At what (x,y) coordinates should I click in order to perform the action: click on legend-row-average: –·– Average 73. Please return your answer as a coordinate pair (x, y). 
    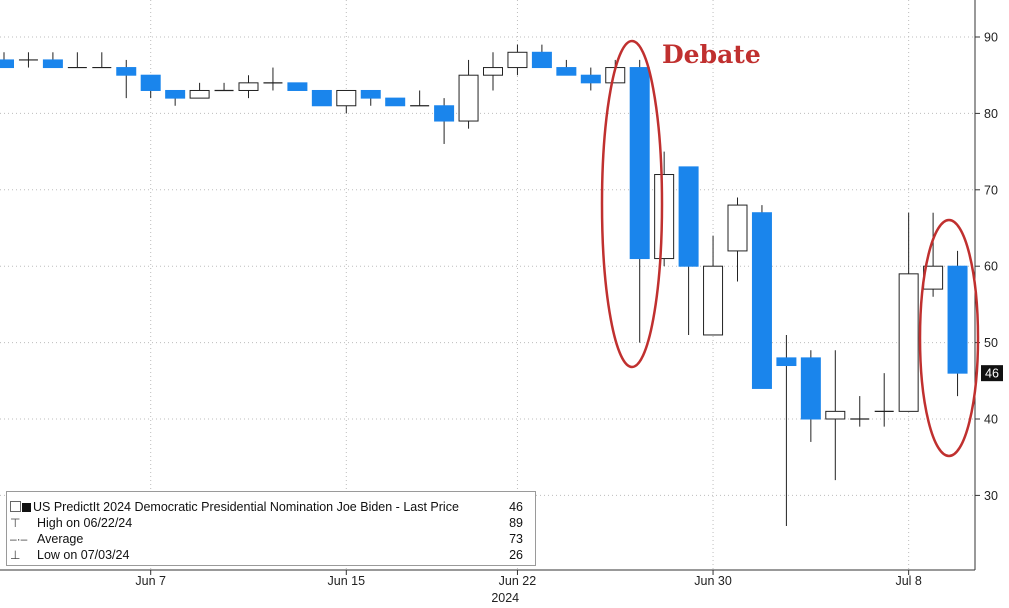
    Looking at the image, I should click on (267, 539).